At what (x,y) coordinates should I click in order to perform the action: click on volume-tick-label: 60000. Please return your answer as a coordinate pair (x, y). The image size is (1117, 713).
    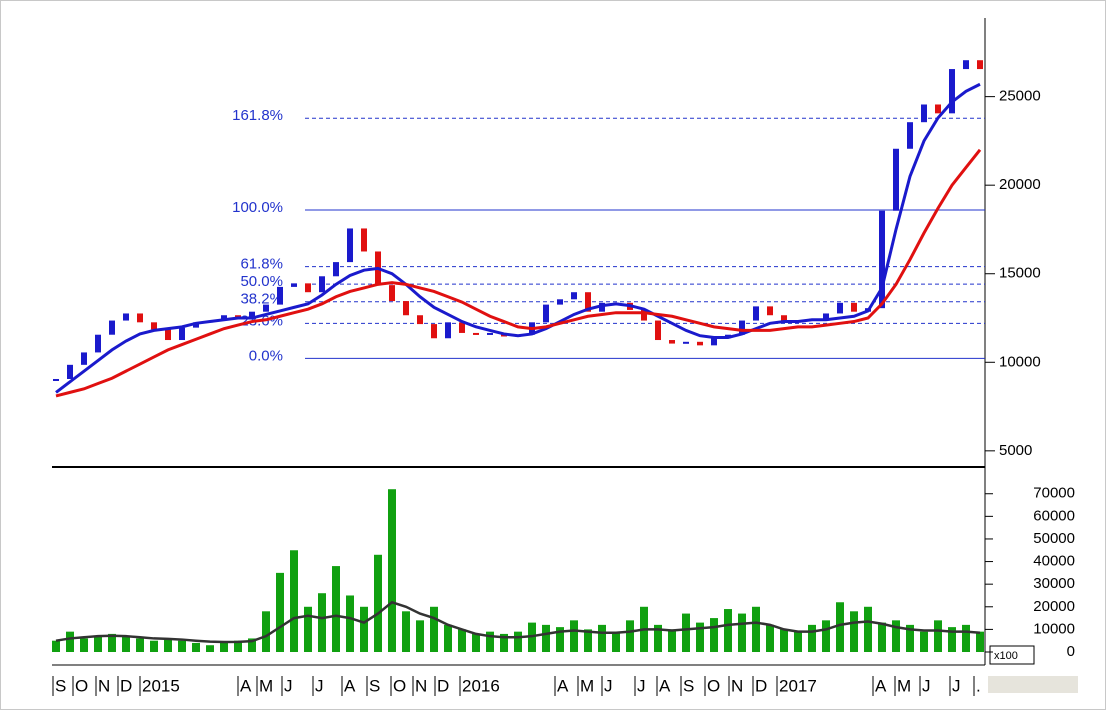
    Looking at the image, I should click on (1054, 515).